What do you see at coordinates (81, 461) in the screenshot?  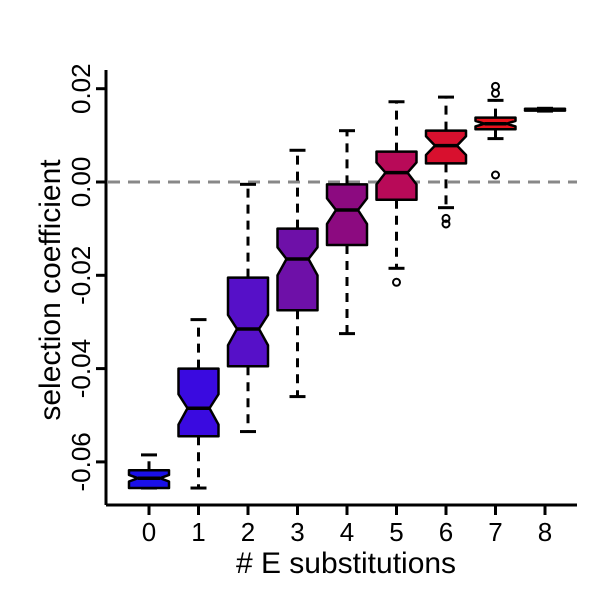 I see `y-tick-label: -0.06` at bounding box center [81, 461].